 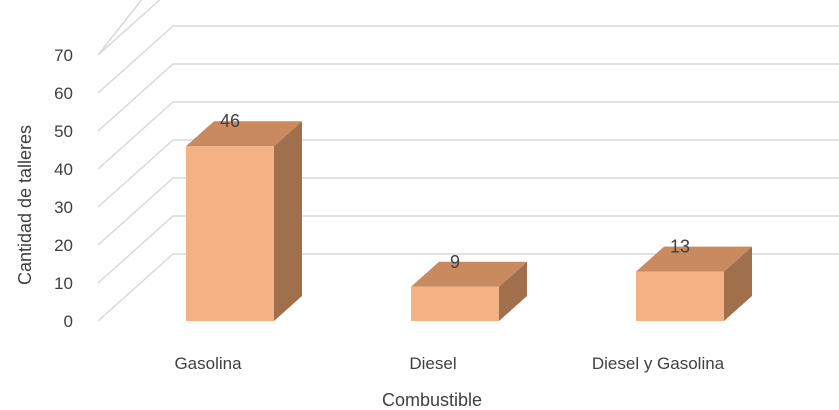 I want to click on y-tick-label: 60, so click(x=63, y=93).